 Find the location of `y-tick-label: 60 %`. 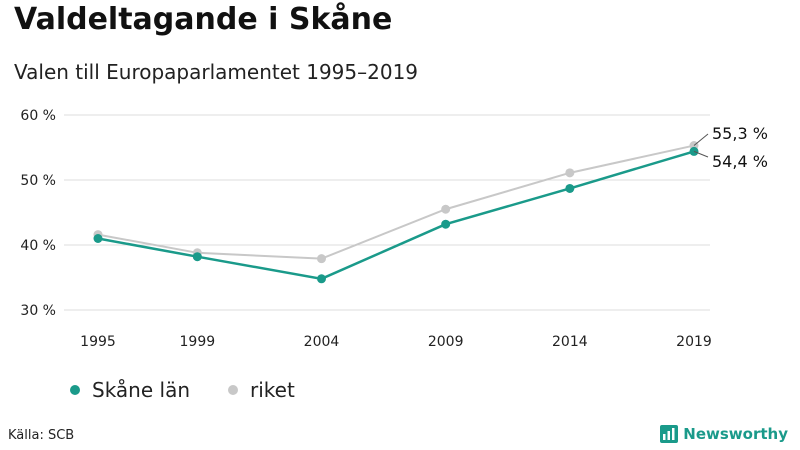

y-tick-label: 60 % is located at coordinates (38, 116).